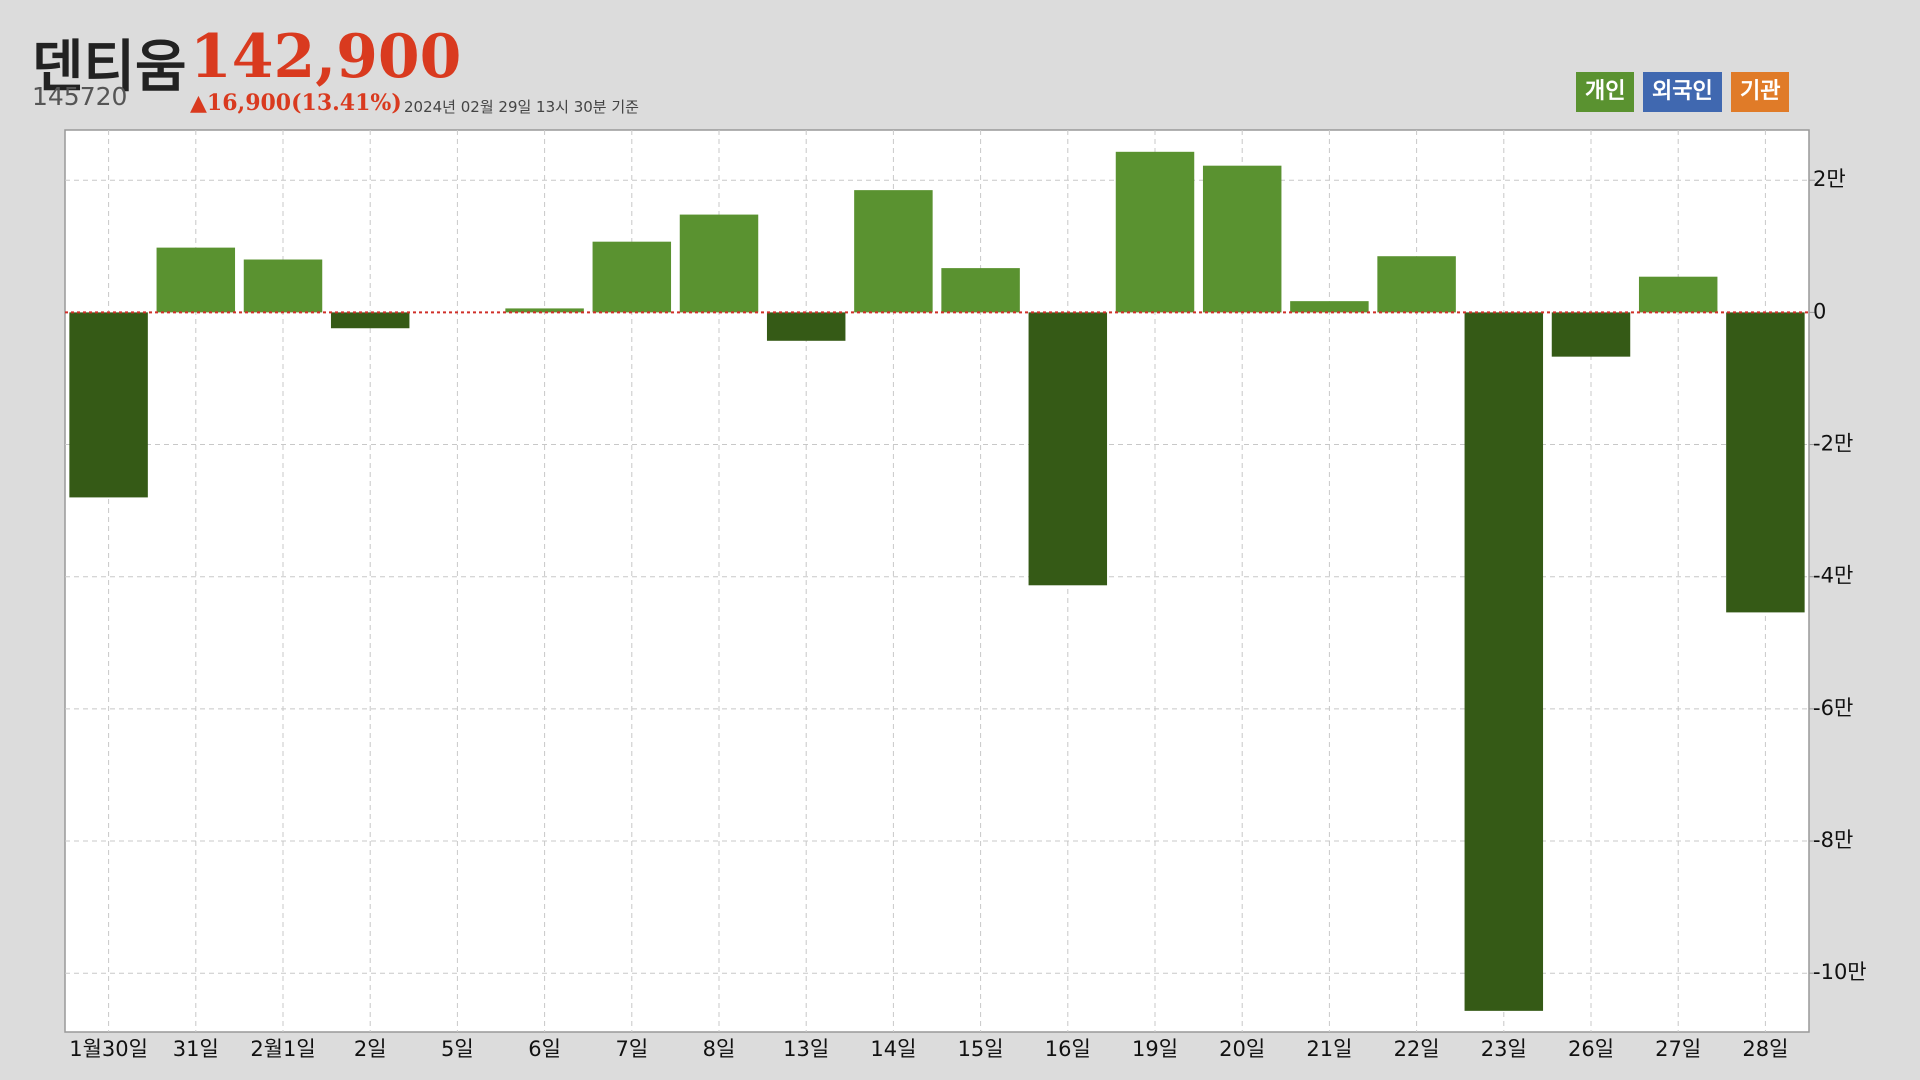 The height and width of the screenshot is (1080, 1920). What do you see at coordinates (196, 1049) in the screenshot?
I see `x-tick-label: 31일` at bounding box center [196, 1049].